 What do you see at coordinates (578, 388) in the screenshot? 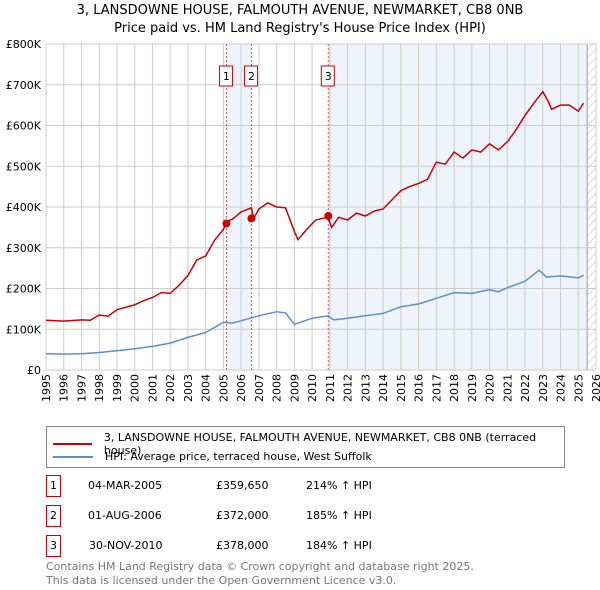
I see `x-tick-label: 2025` at bounding box center [578, 388].